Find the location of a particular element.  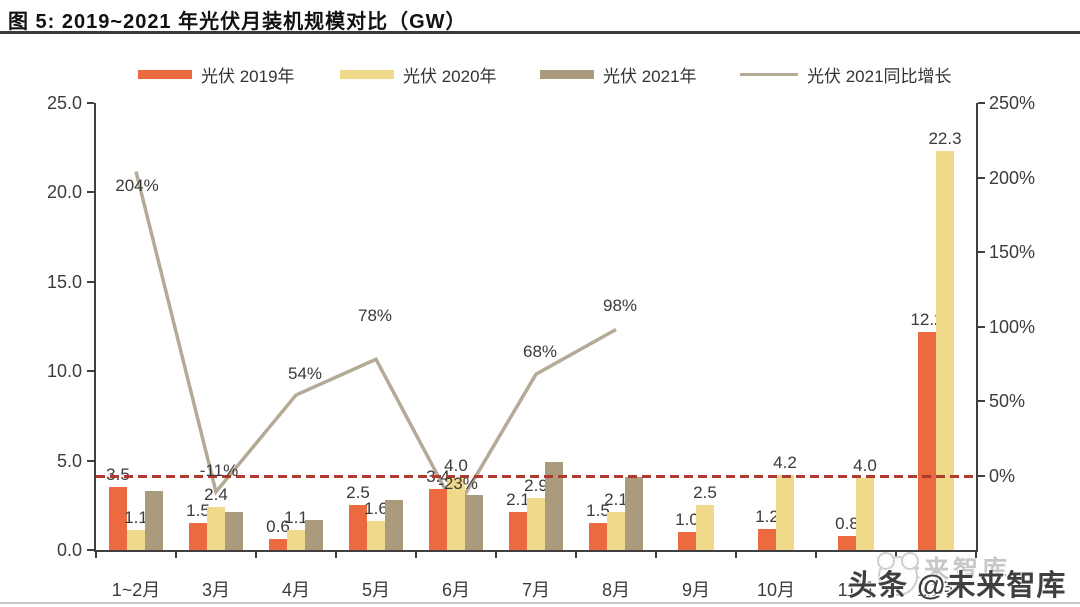

x-category-label: 7月 is located at coordinates (535, 590).